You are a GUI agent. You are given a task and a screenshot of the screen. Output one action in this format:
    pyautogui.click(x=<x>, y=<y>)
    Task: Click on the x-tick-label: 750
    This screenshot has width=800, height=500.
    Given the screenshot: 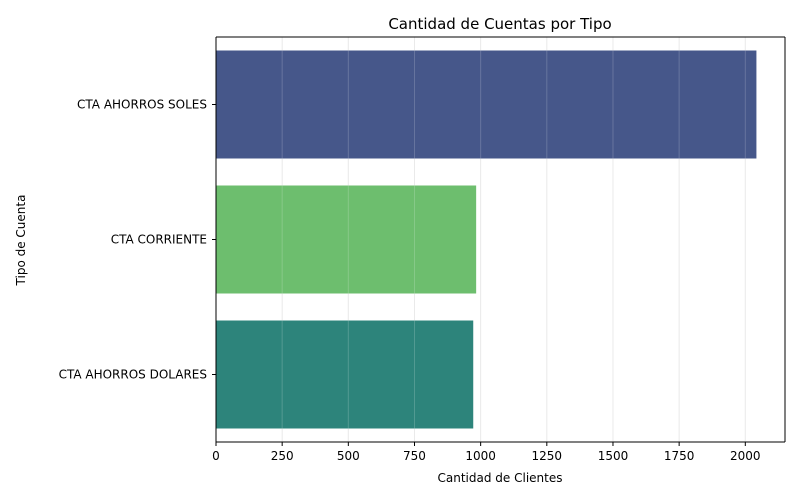 What is the action you would take?
    pyautogui.click(x=414, y=456)
    